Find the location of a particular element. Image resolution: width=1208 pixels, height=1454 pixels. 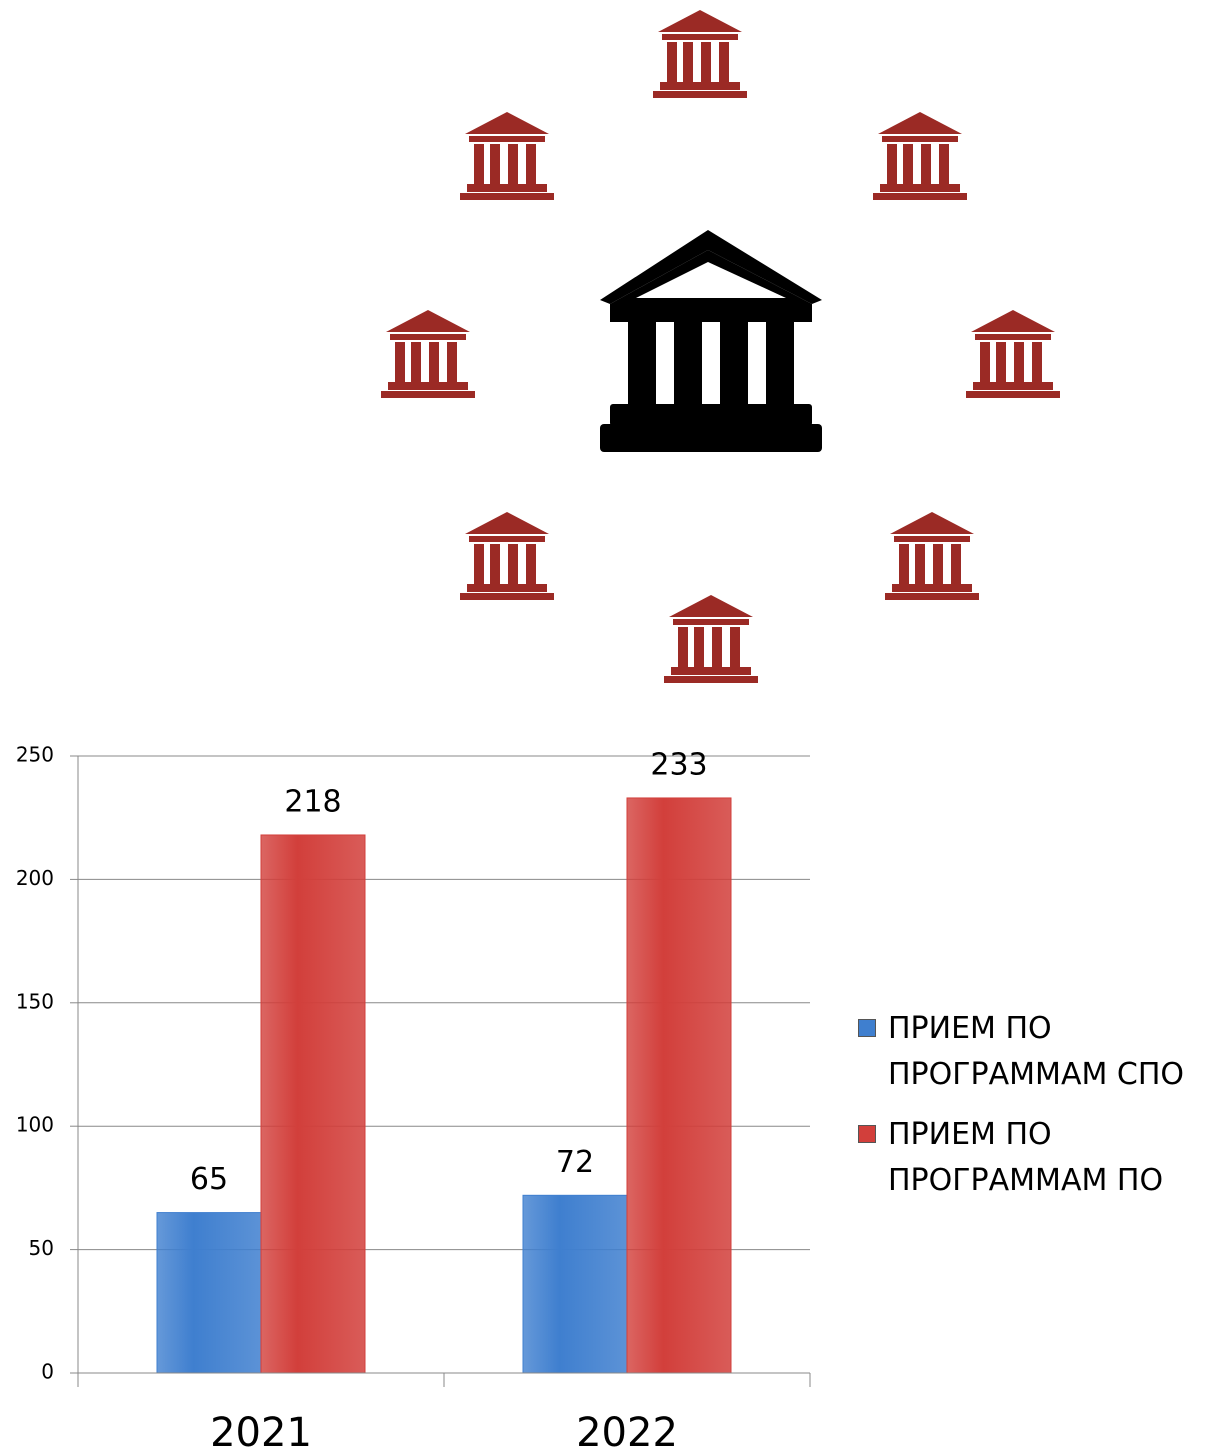

y-tick-label: 50 is located at coordinates (41, 1248).